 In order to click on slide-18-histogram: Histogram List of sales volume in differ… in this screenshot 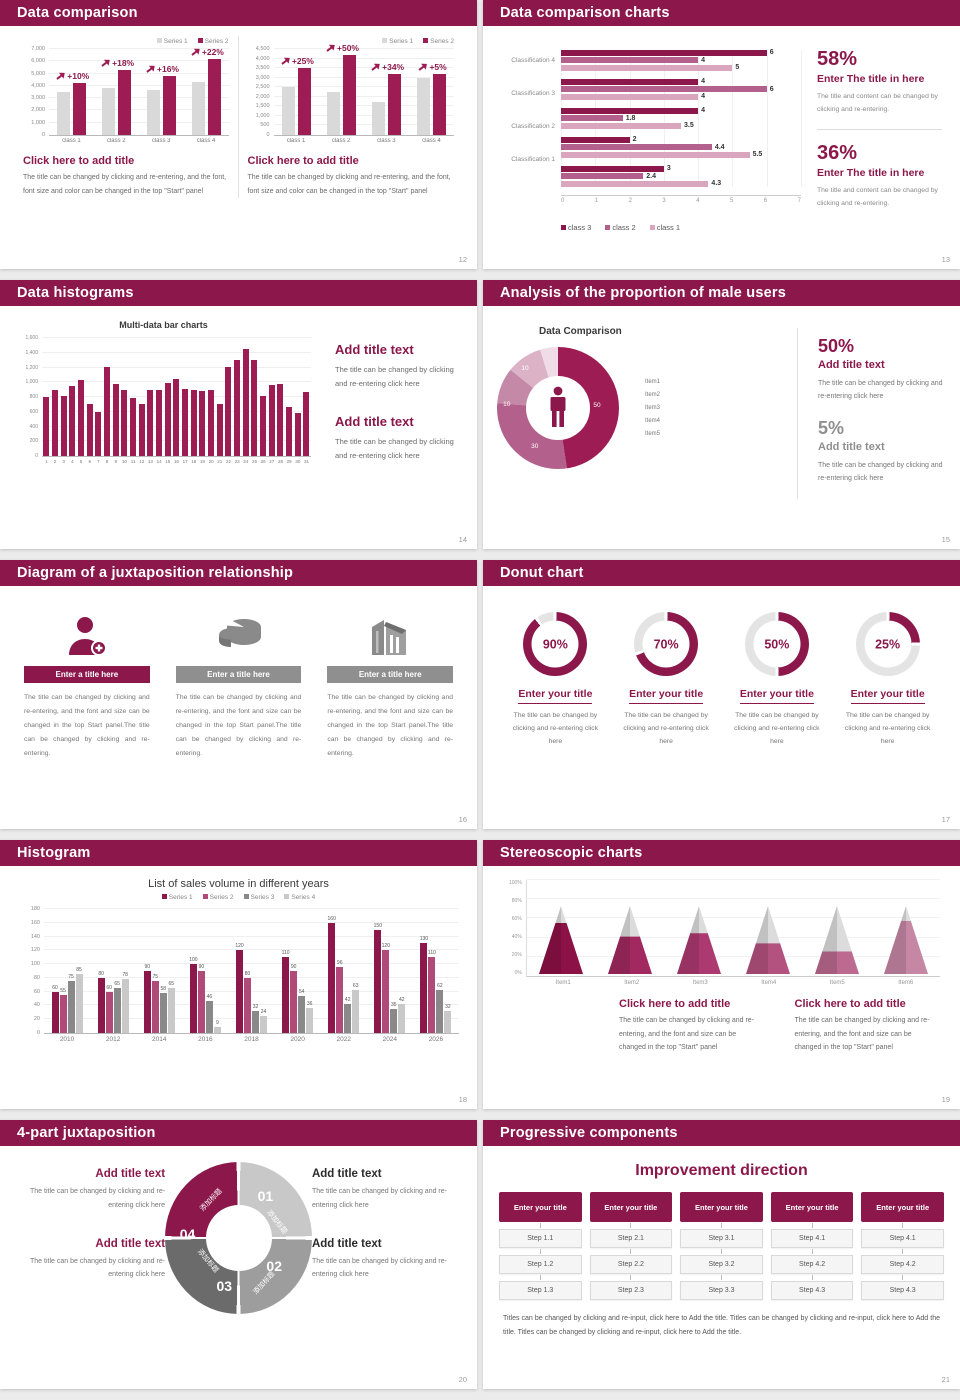, I will do `click(238, 974)`.